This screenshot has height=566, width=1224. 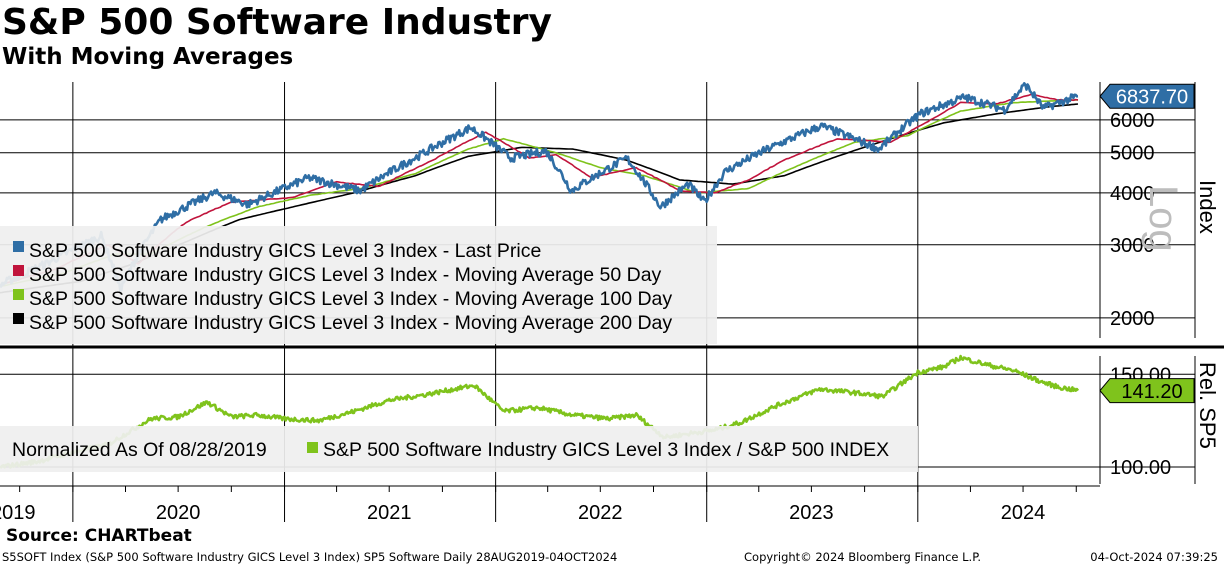 I want to click on relative-flag-box, so click(x=1147, y=391).